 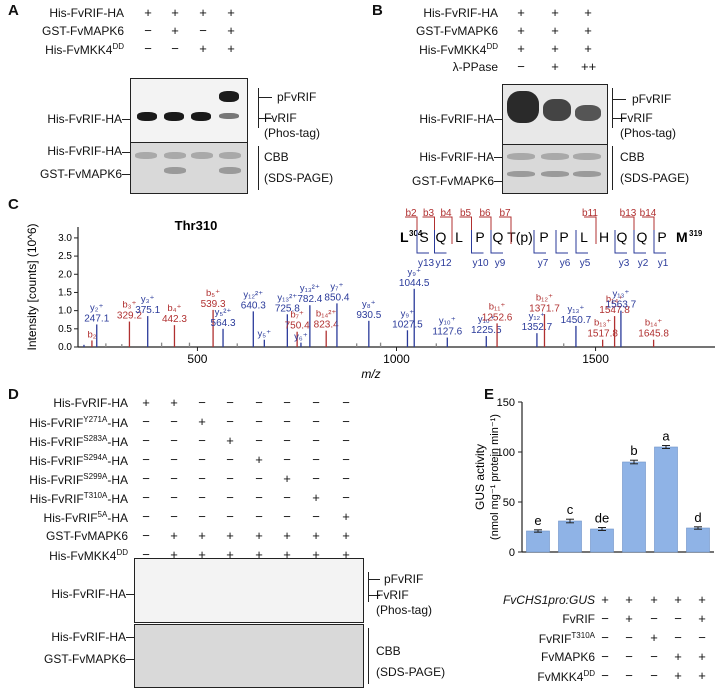 What do you see at coordinates (604, 237) in the screenshot?
I see `peptide-residue: H` at bounding box center [604, 237].